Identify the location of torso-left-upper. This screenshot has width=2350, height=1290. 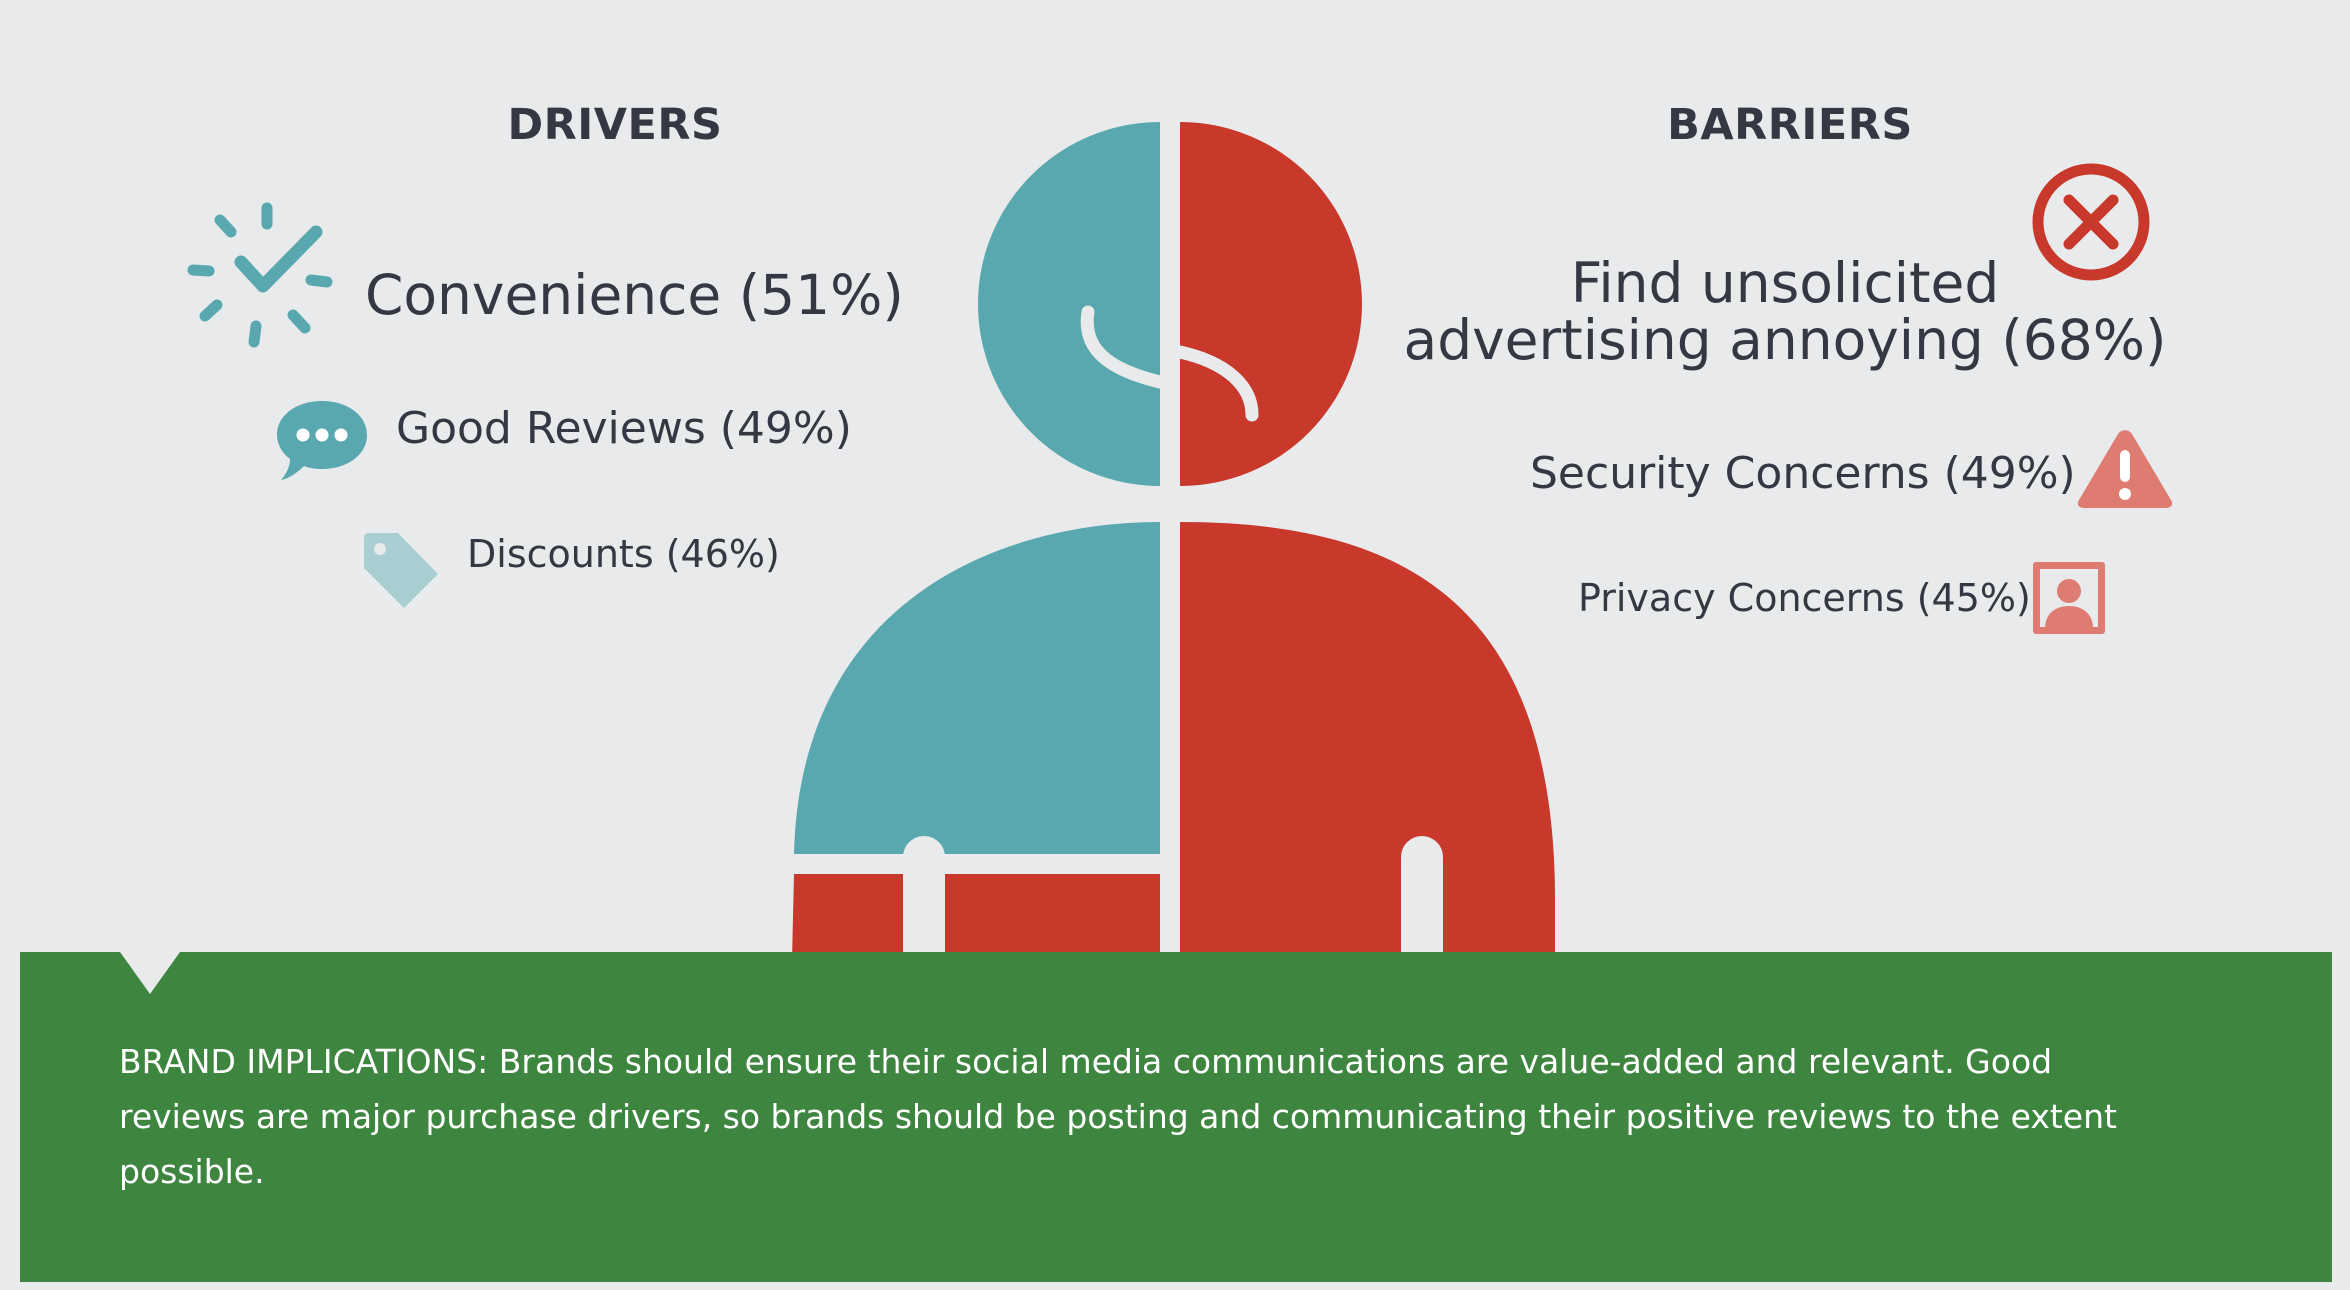
(977, 688).